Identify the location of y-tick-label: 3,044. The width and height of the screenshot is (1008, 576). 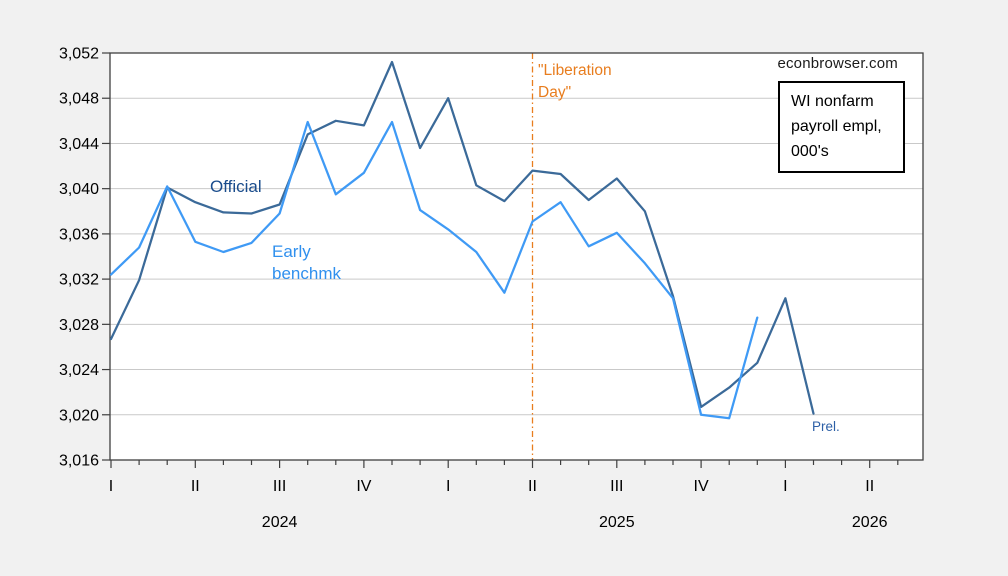
(79, 144).